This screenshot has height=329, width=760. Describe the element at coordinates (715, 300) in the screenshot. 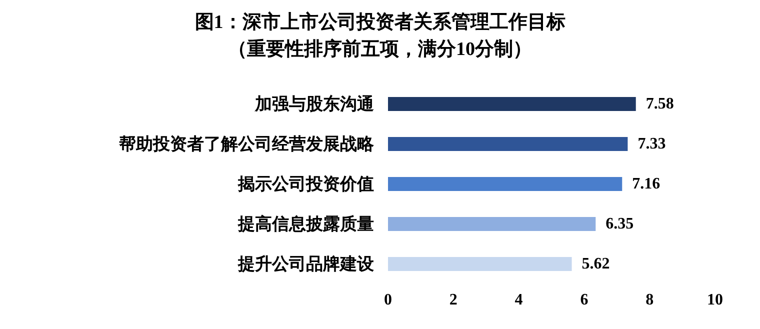

I see `x-tick-label: 10` at that location.